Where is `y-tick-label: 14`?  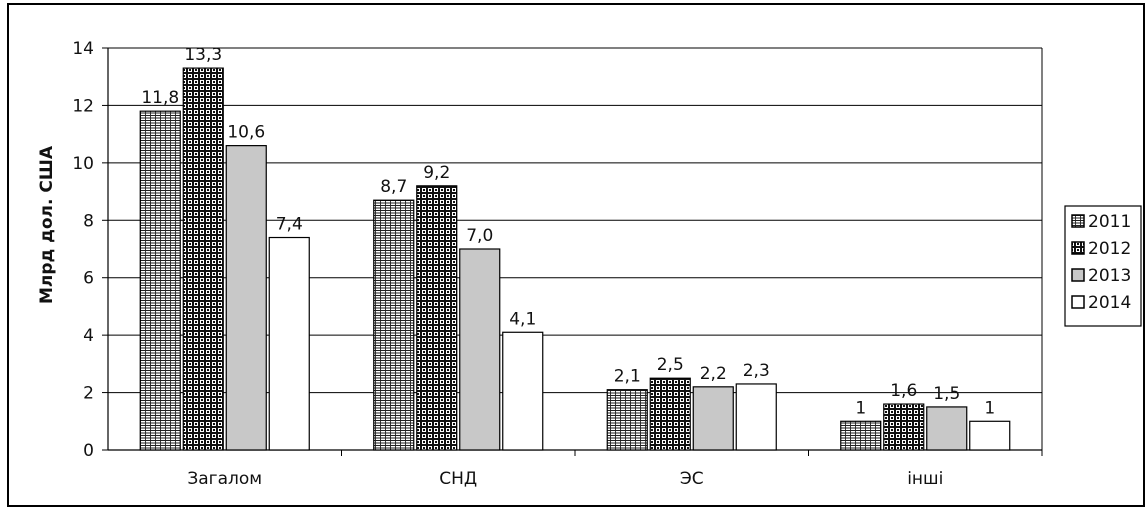
y-tick-label: 14 is located at coordinates (83, 49).